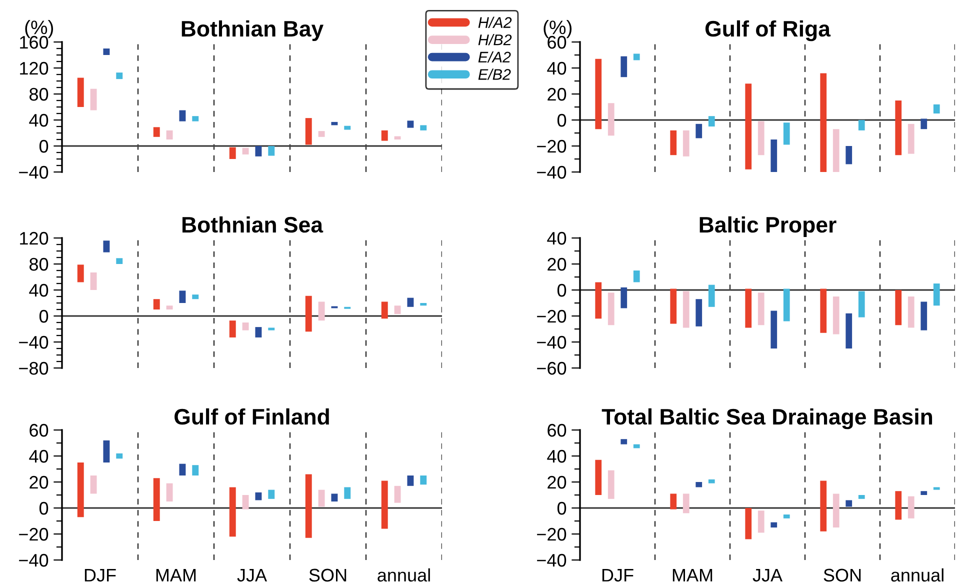  What do you see at coordinates (253, 31) in the screenshot?
I see `chart-title: Bothnian Bay` at bounding box center [253, 31].